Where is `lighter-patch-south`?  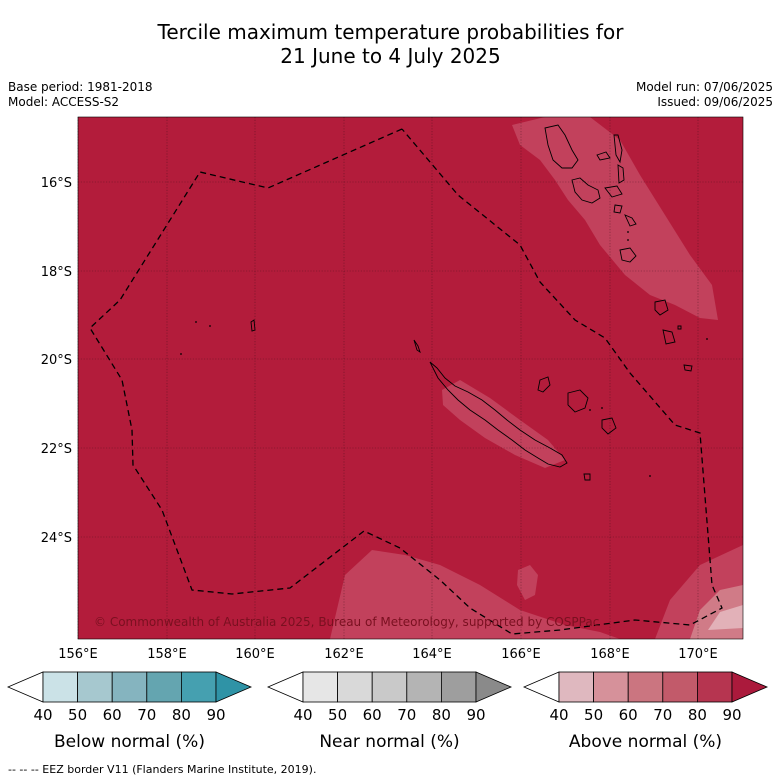 lighter-patch-south is located at coordinates (475, 594).